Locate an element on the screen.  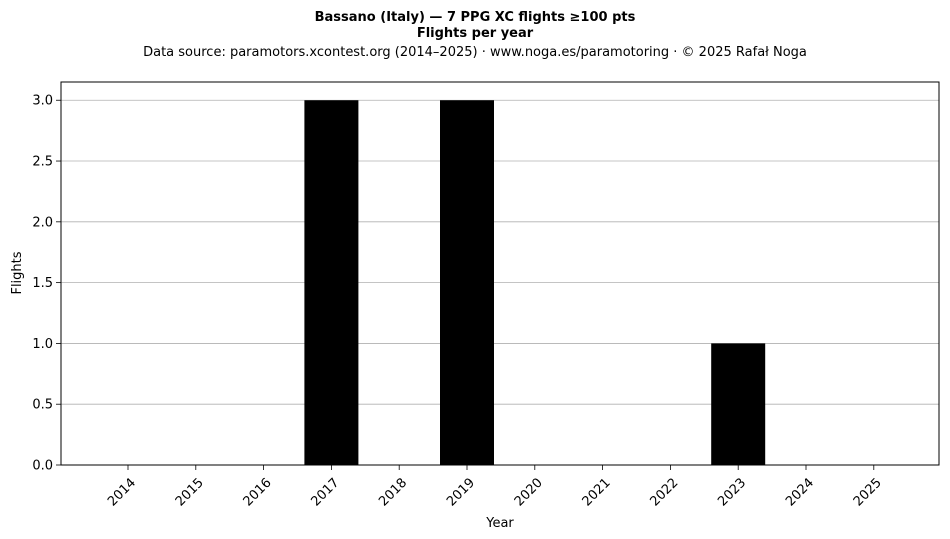
x-tick-label: 2016 is located at coordinates (258, 492).